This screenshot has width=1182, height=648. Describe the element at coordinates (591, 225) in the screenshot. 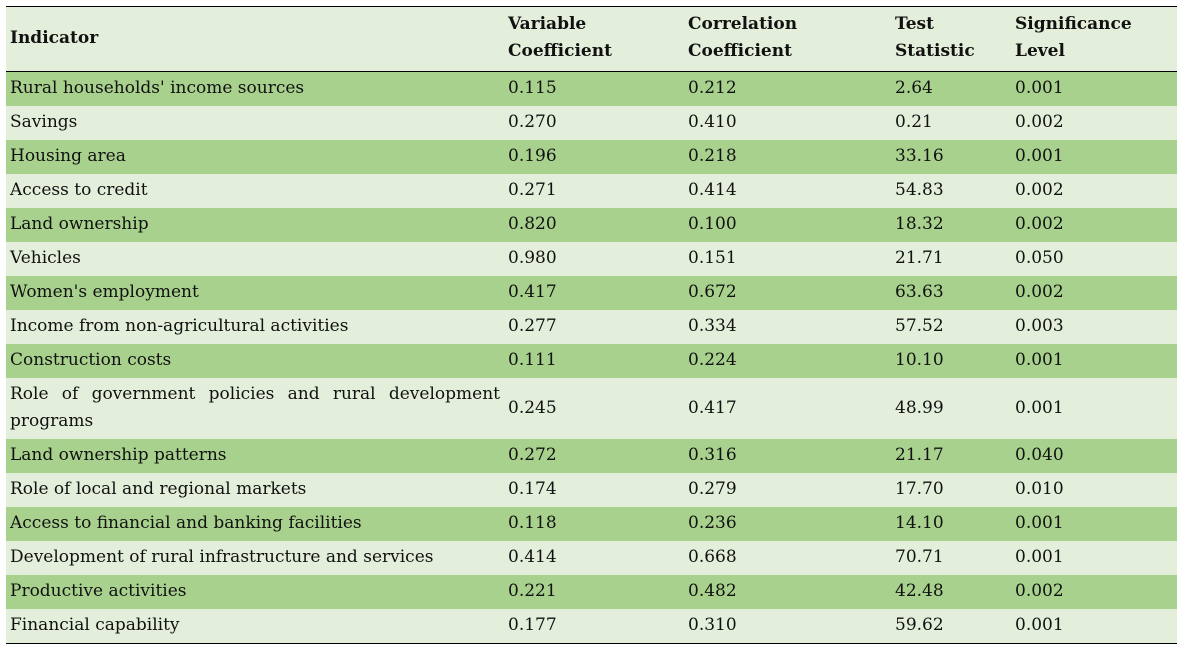

I see `table-row: Land ownership 0.820 0.100 18.32 0.002` at that location.